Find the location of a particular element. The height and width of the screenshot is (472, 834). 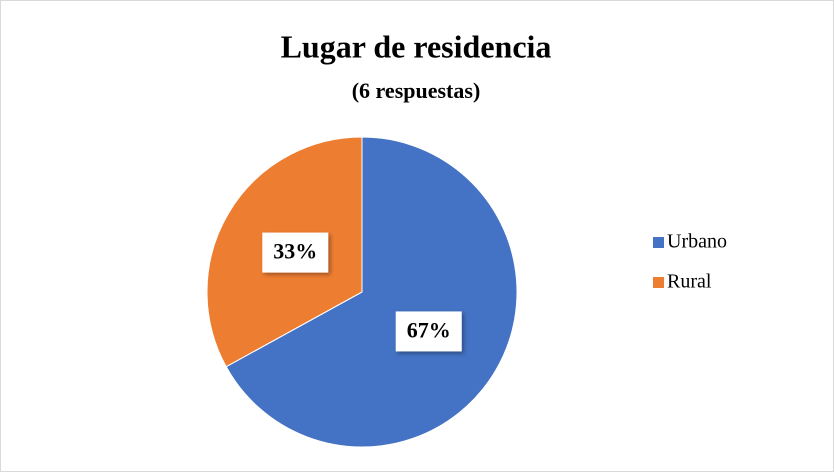

chart-title: Lugar de residencia is located at coordinates (416, 46).